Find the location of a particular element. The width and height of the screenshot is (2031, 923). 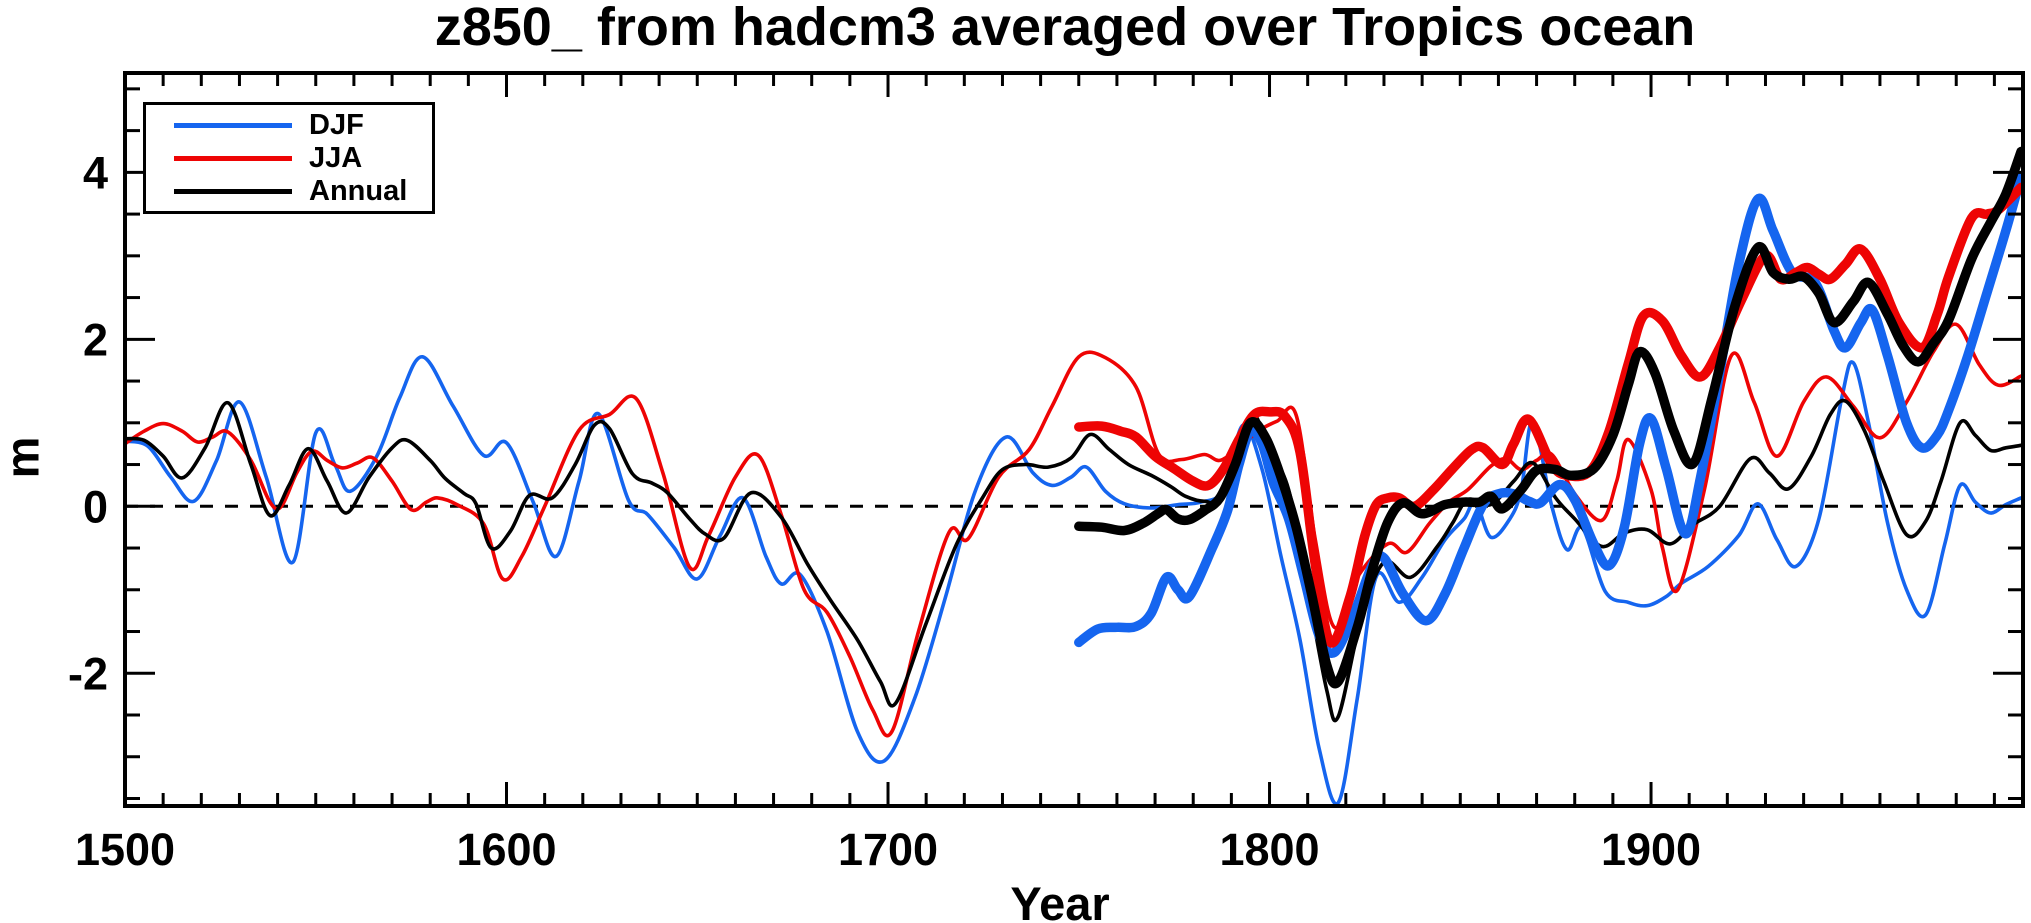

legend-line-djf is located at coordinates (233, 125).